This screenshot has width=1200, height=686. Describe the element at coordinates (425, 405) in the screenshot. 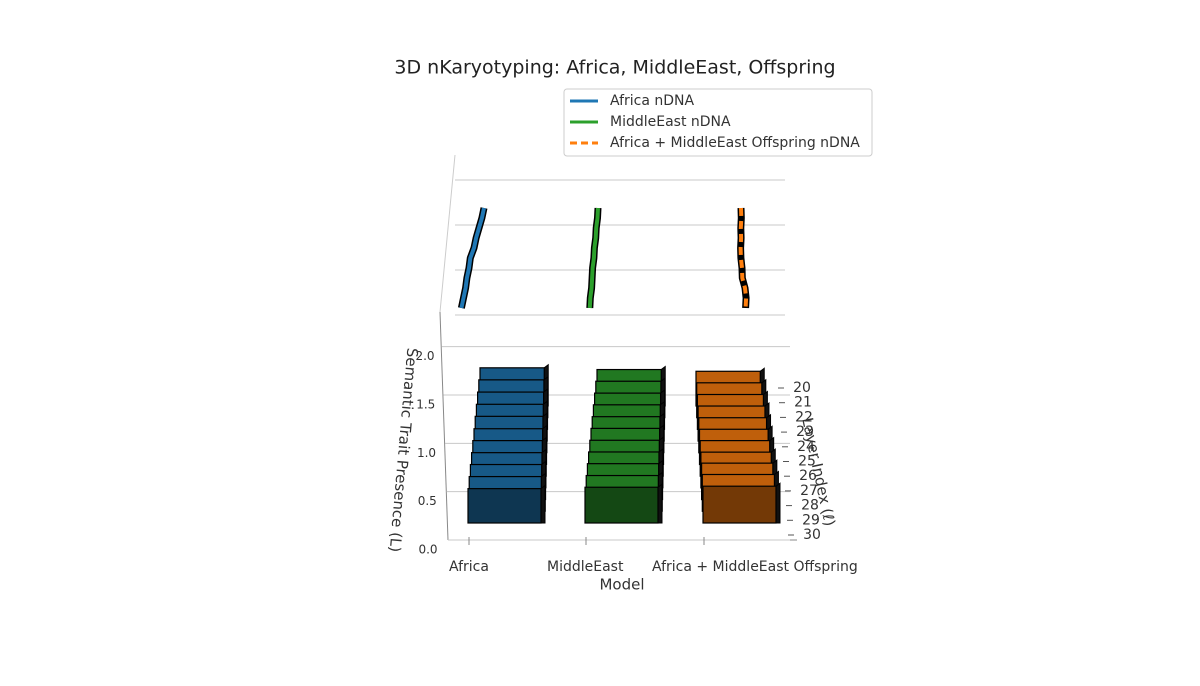

I see `z-tick-label: 1.5` at that location.